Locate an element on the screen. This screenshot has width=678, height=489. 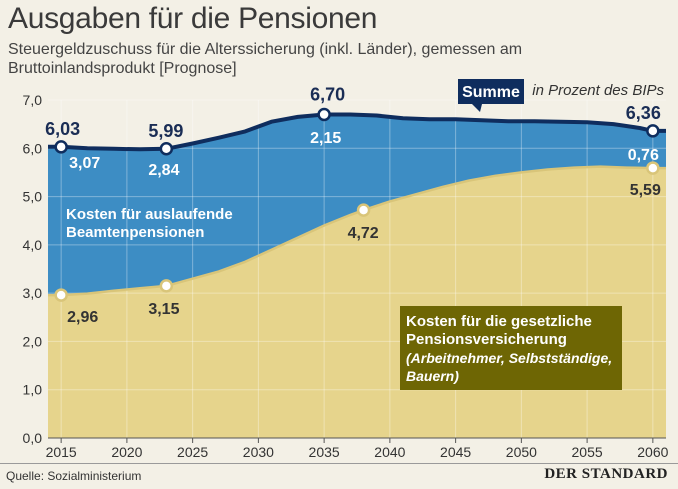
y-tick-label: 3,0 is located at coordinates (33, 293).